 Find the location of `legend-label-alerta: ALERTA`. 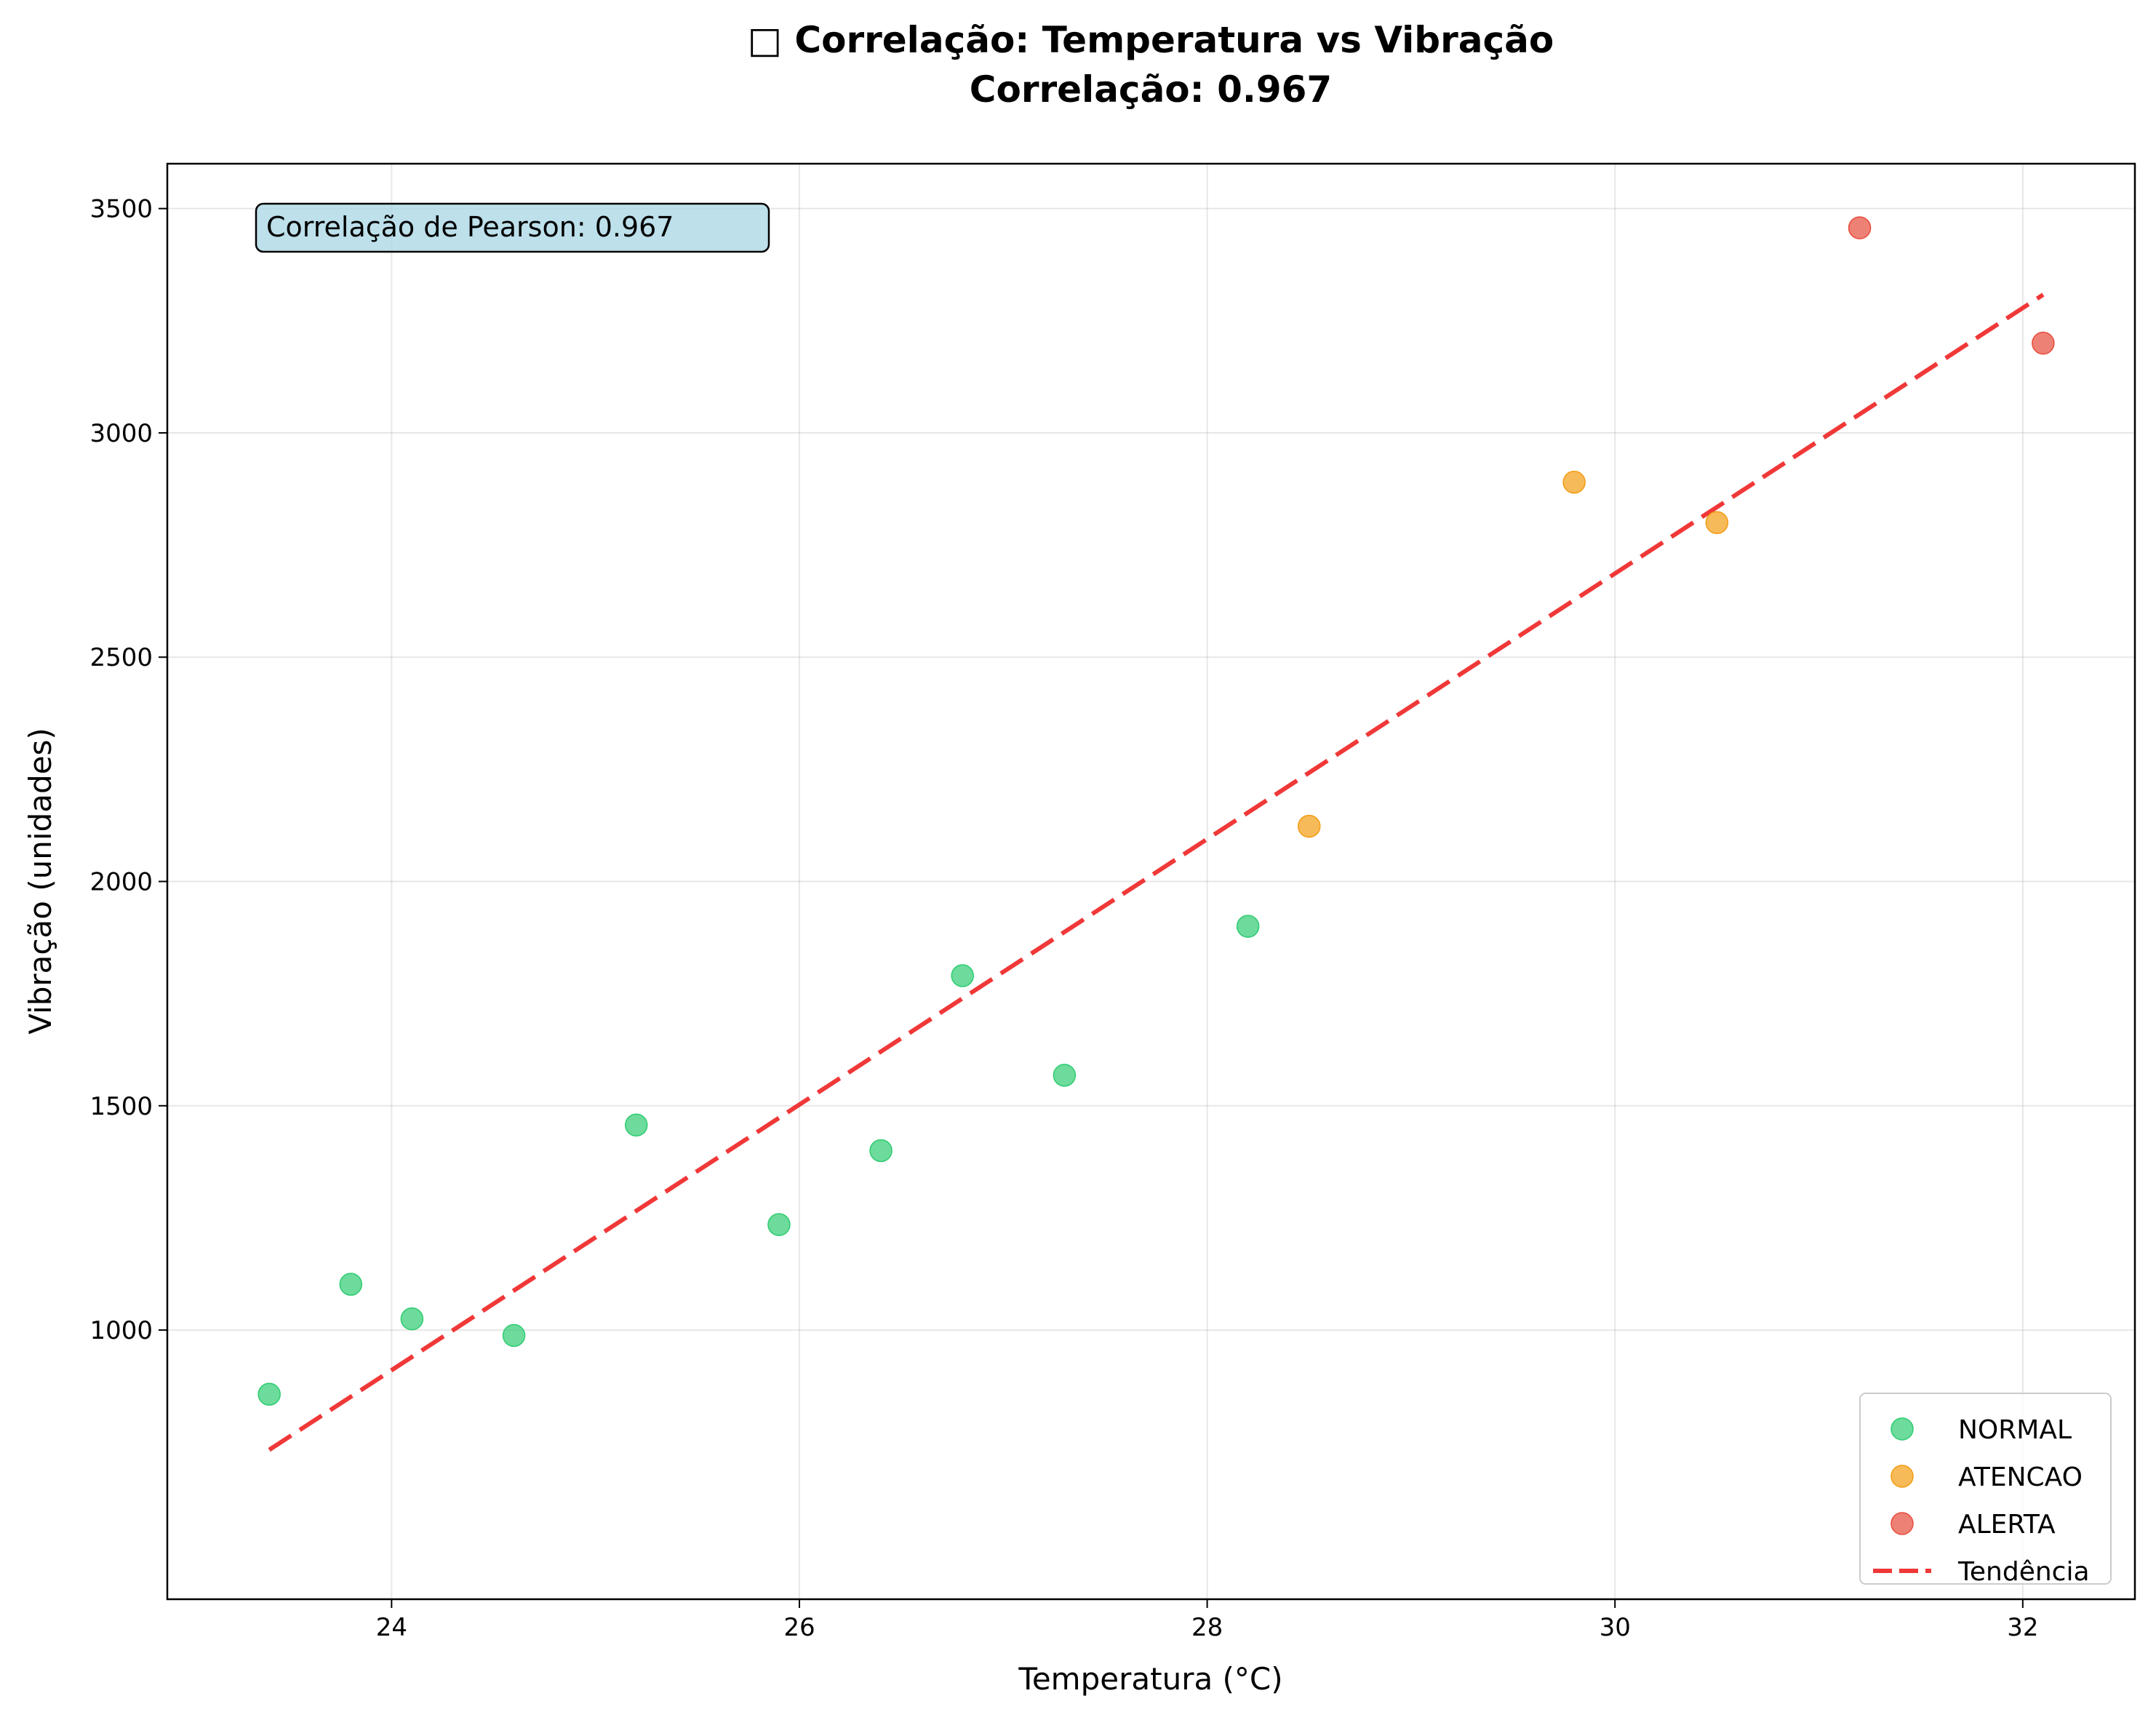

legend-label-alerta: ALERTA is located at coordinates (2007, 1525).